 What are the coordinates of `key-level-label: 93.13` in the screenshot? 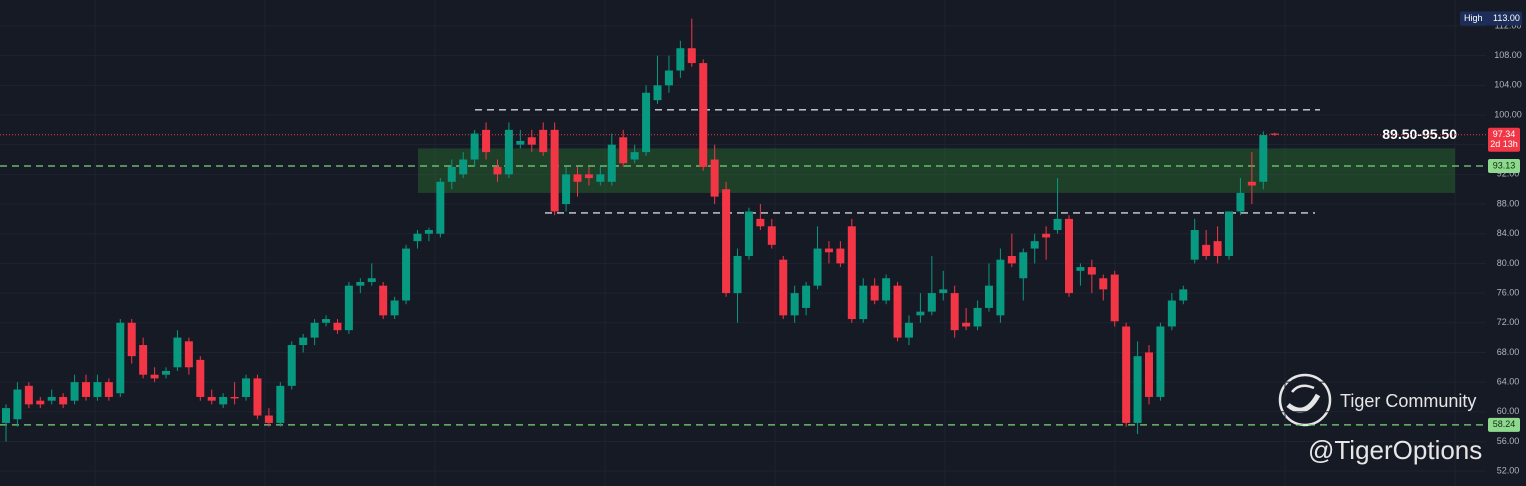 It's located at (1504, 165).